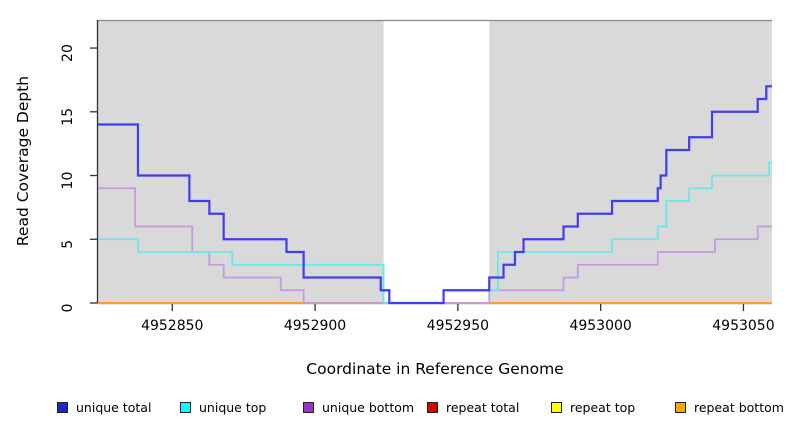  I want to click on legend-item-repeat-bottom: repeat bottom, so click(729, 407).